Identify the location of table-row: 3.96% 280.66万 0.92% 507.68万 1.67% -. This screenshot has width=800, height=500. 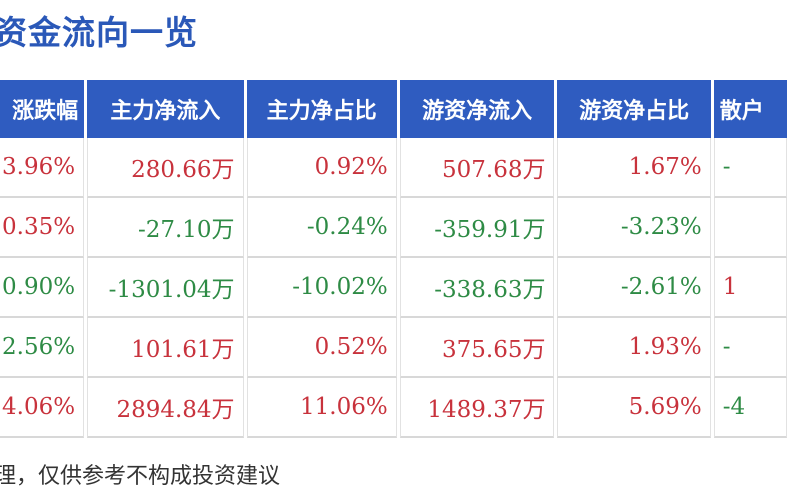
(393, 168).